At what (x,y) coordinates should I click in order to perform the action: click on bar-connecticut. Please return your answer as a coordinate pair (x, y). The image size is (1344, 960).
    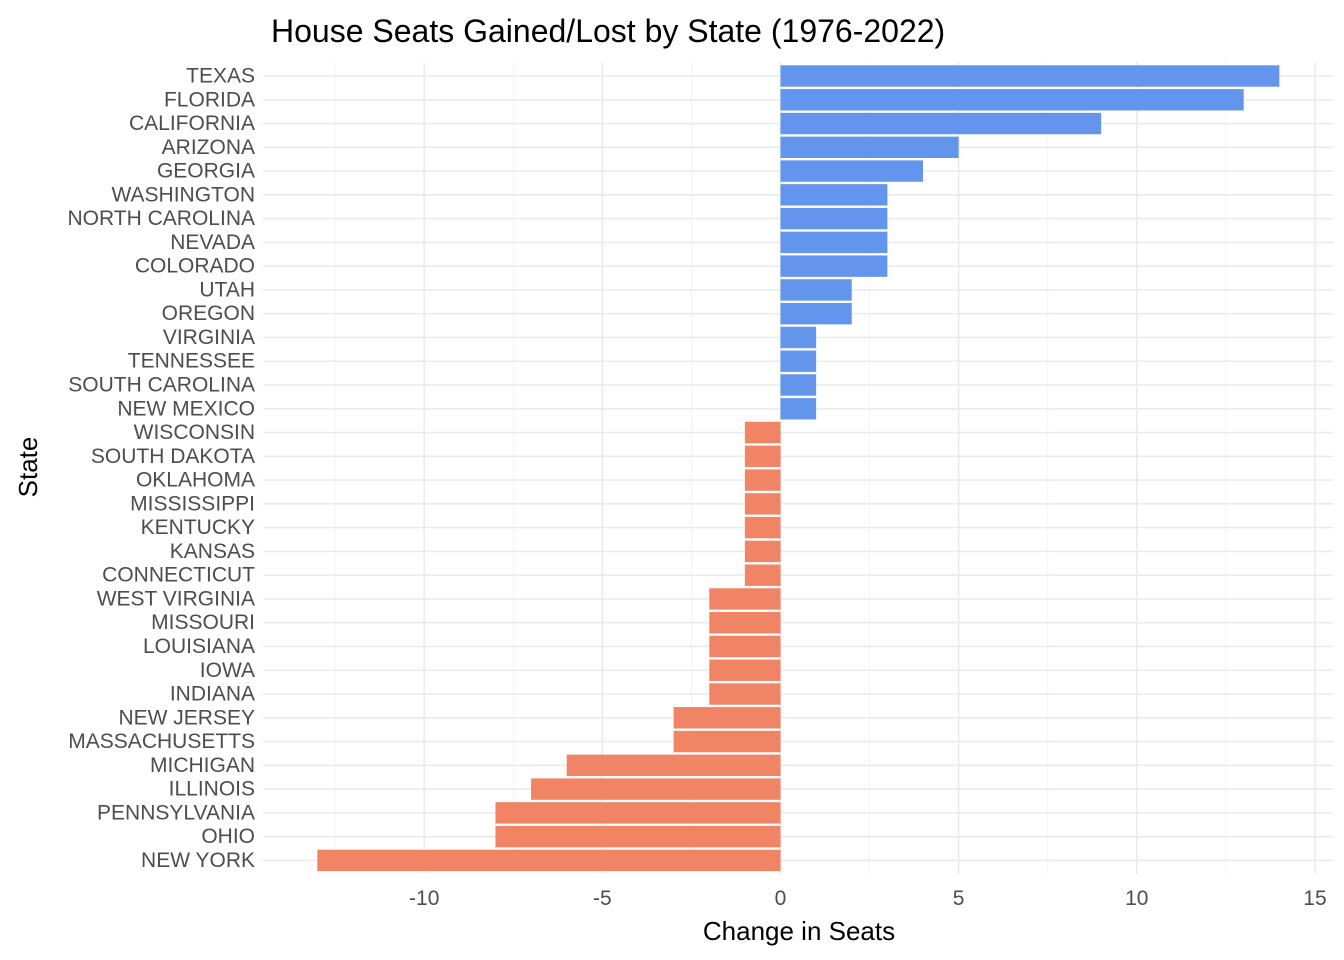
    Looking at the image, I should click on (762, 575).